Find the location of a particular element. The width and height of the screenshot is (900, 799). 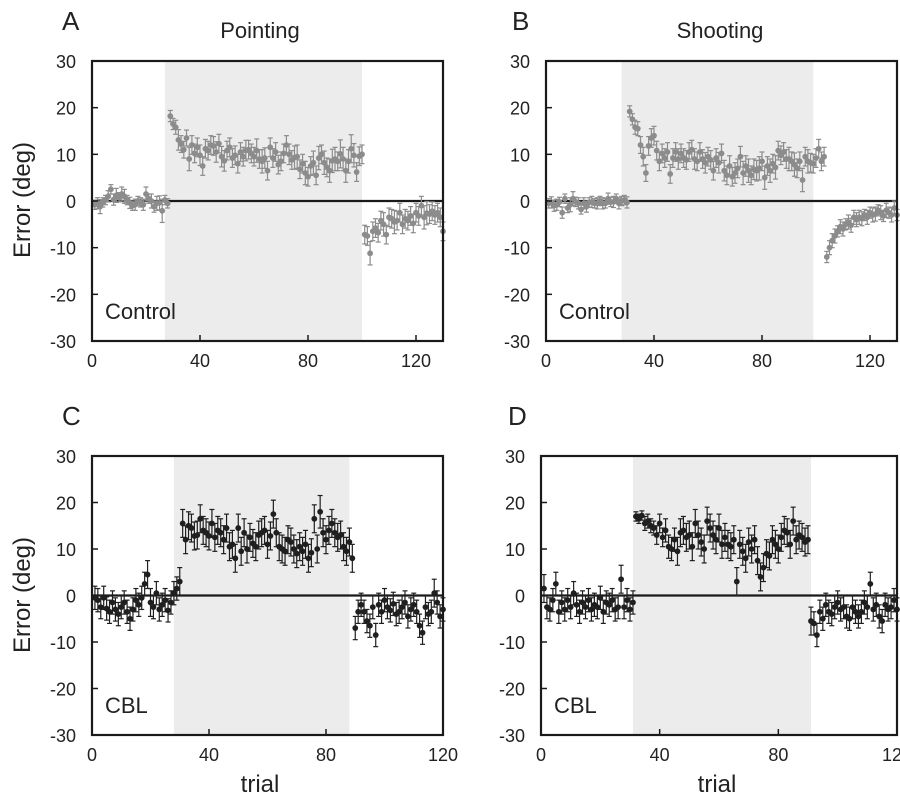

y-tick-label: 10 is located at coordinates (66, 155).